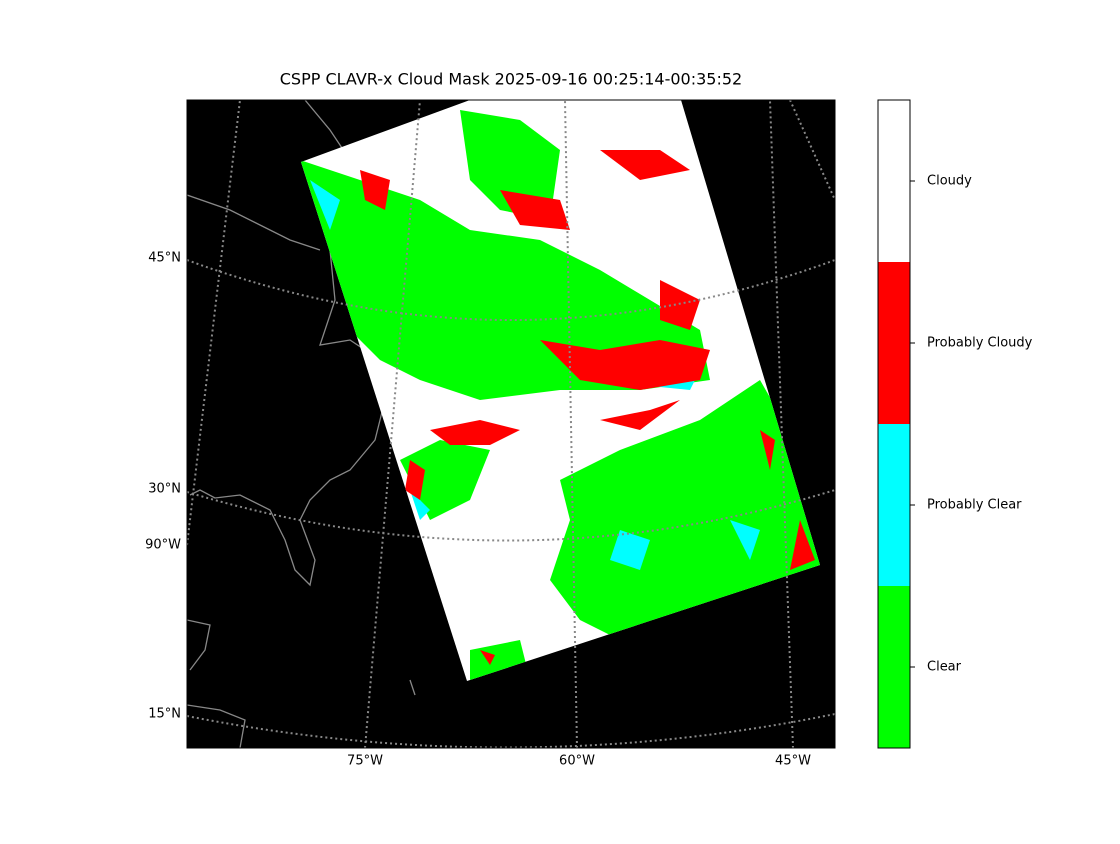 The image size is (1120, 844). What do you see at coordinates (164, 258) in the screenshot?
I see `lat-label: 45°N` at bounding box center [164, 258].